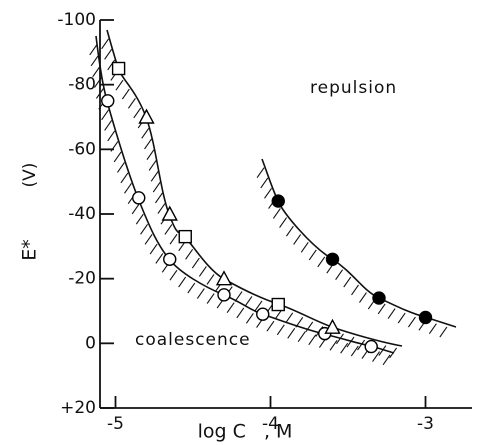 The image size is (484, 445). Describe the element at coordinates (115, 424) in the screenshot. I see `x-tick-label: -5` at that location.